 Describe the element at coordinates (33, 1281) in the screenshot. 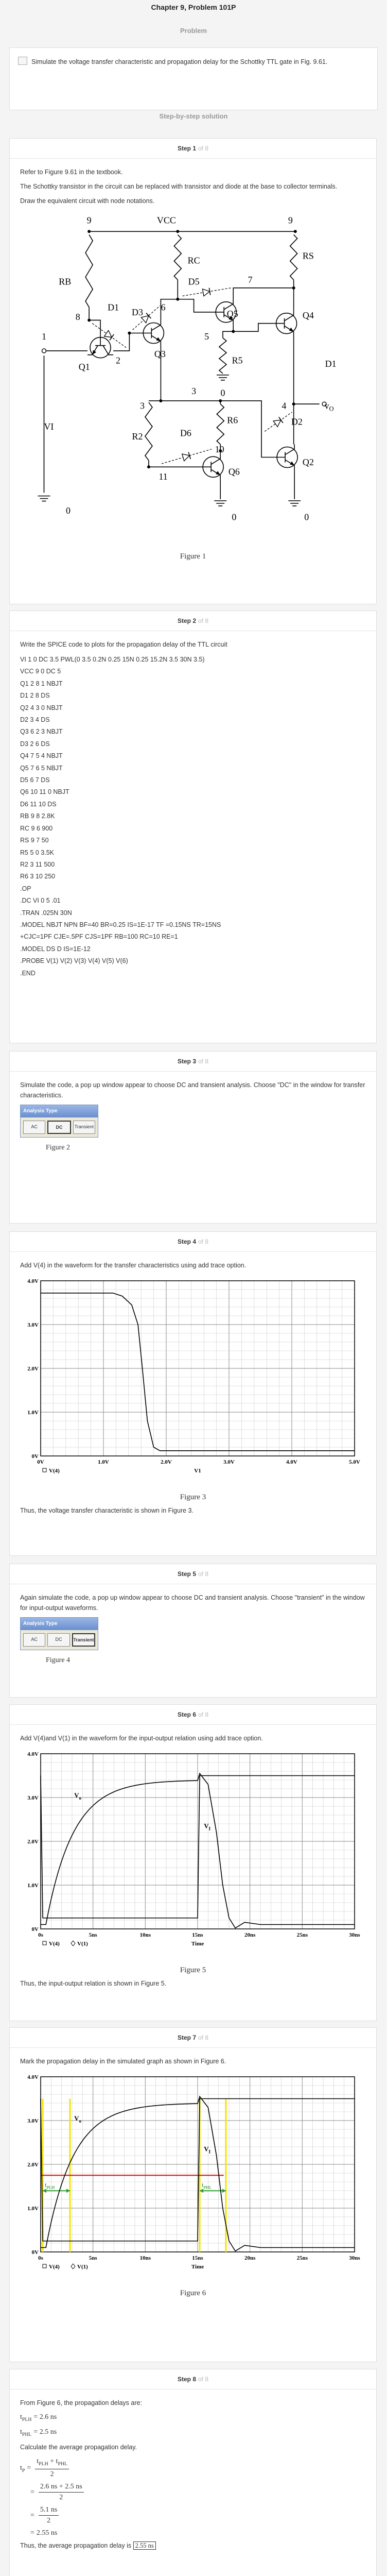

I see `y-tick-label: 4.0V` at that location.